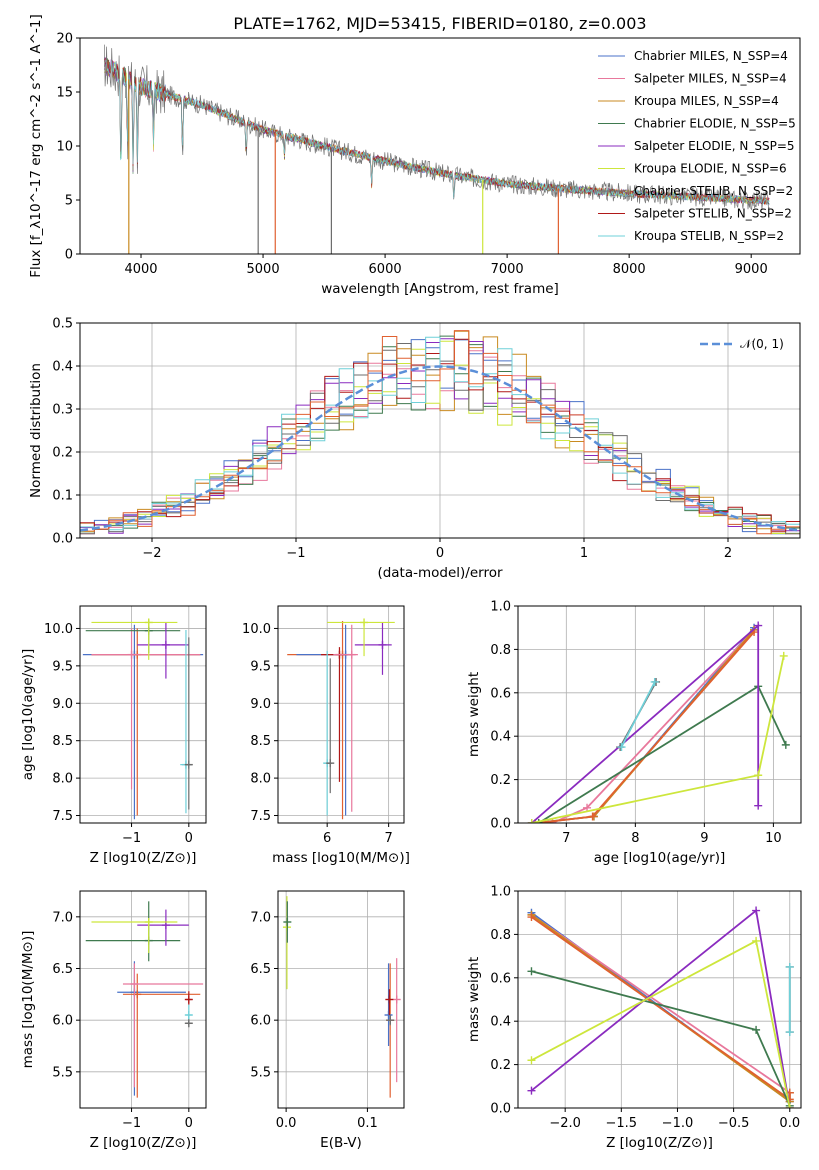  Describe the element at coordinates (706, 101) in the screenshot. I see `legend-label: Kroupa MILES, N_SSP=4` at that location.